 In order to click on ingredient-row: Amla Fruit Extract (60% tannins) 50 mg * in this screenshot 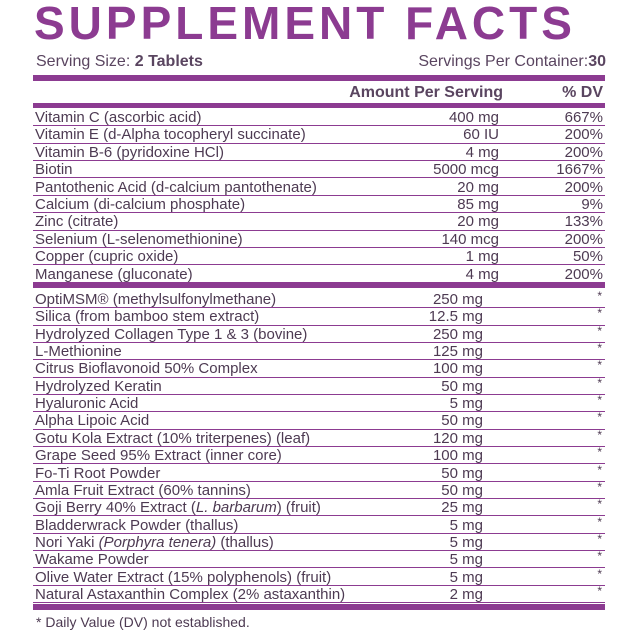, I will do `click(319, 489)`.